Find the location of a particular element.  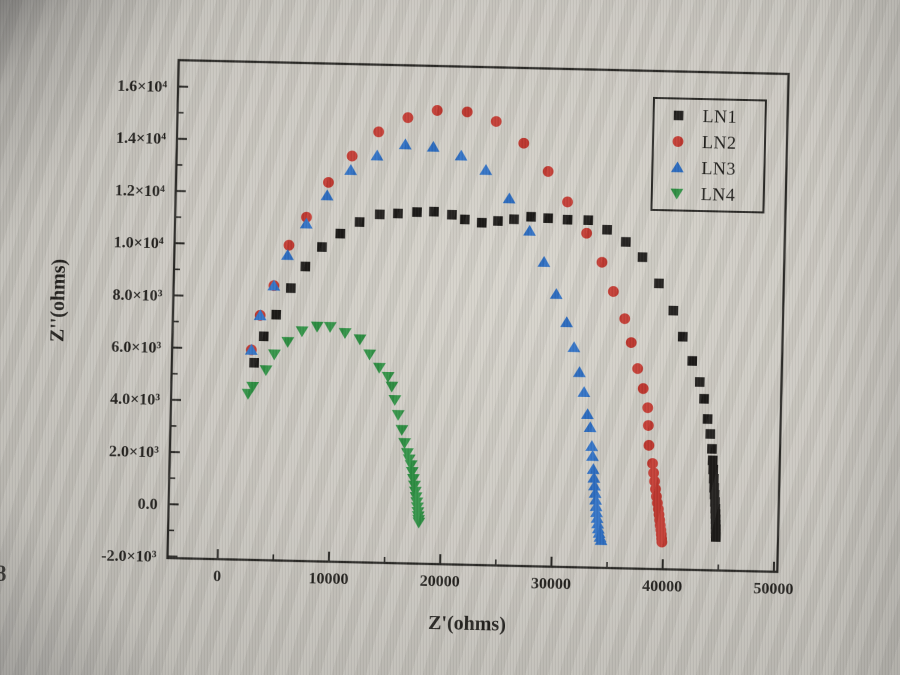

LN1-legend-glyph is located at coordinates (678, 115).